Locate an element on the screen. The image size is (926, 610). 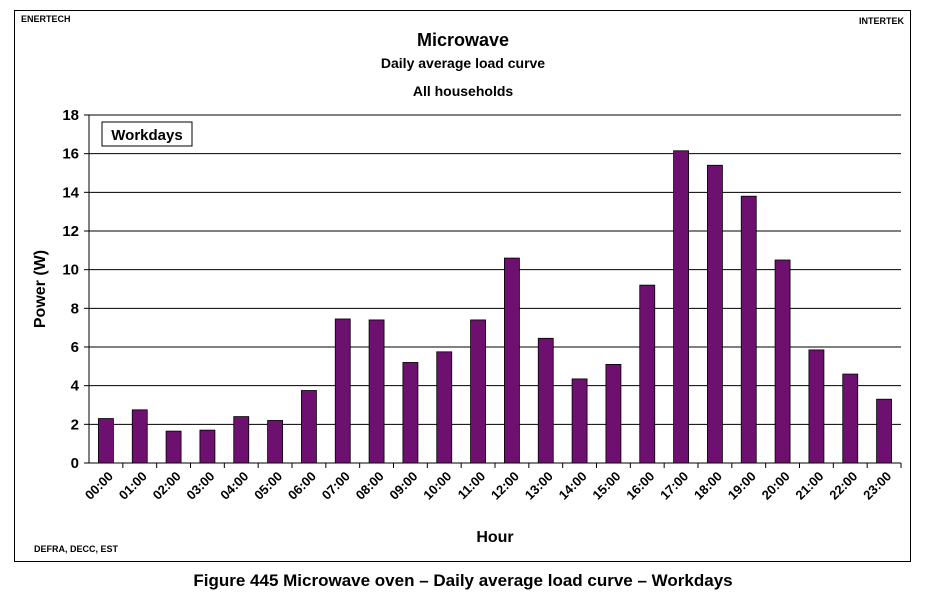
y-tick-label: 6 is located at coordinates (75, 347).